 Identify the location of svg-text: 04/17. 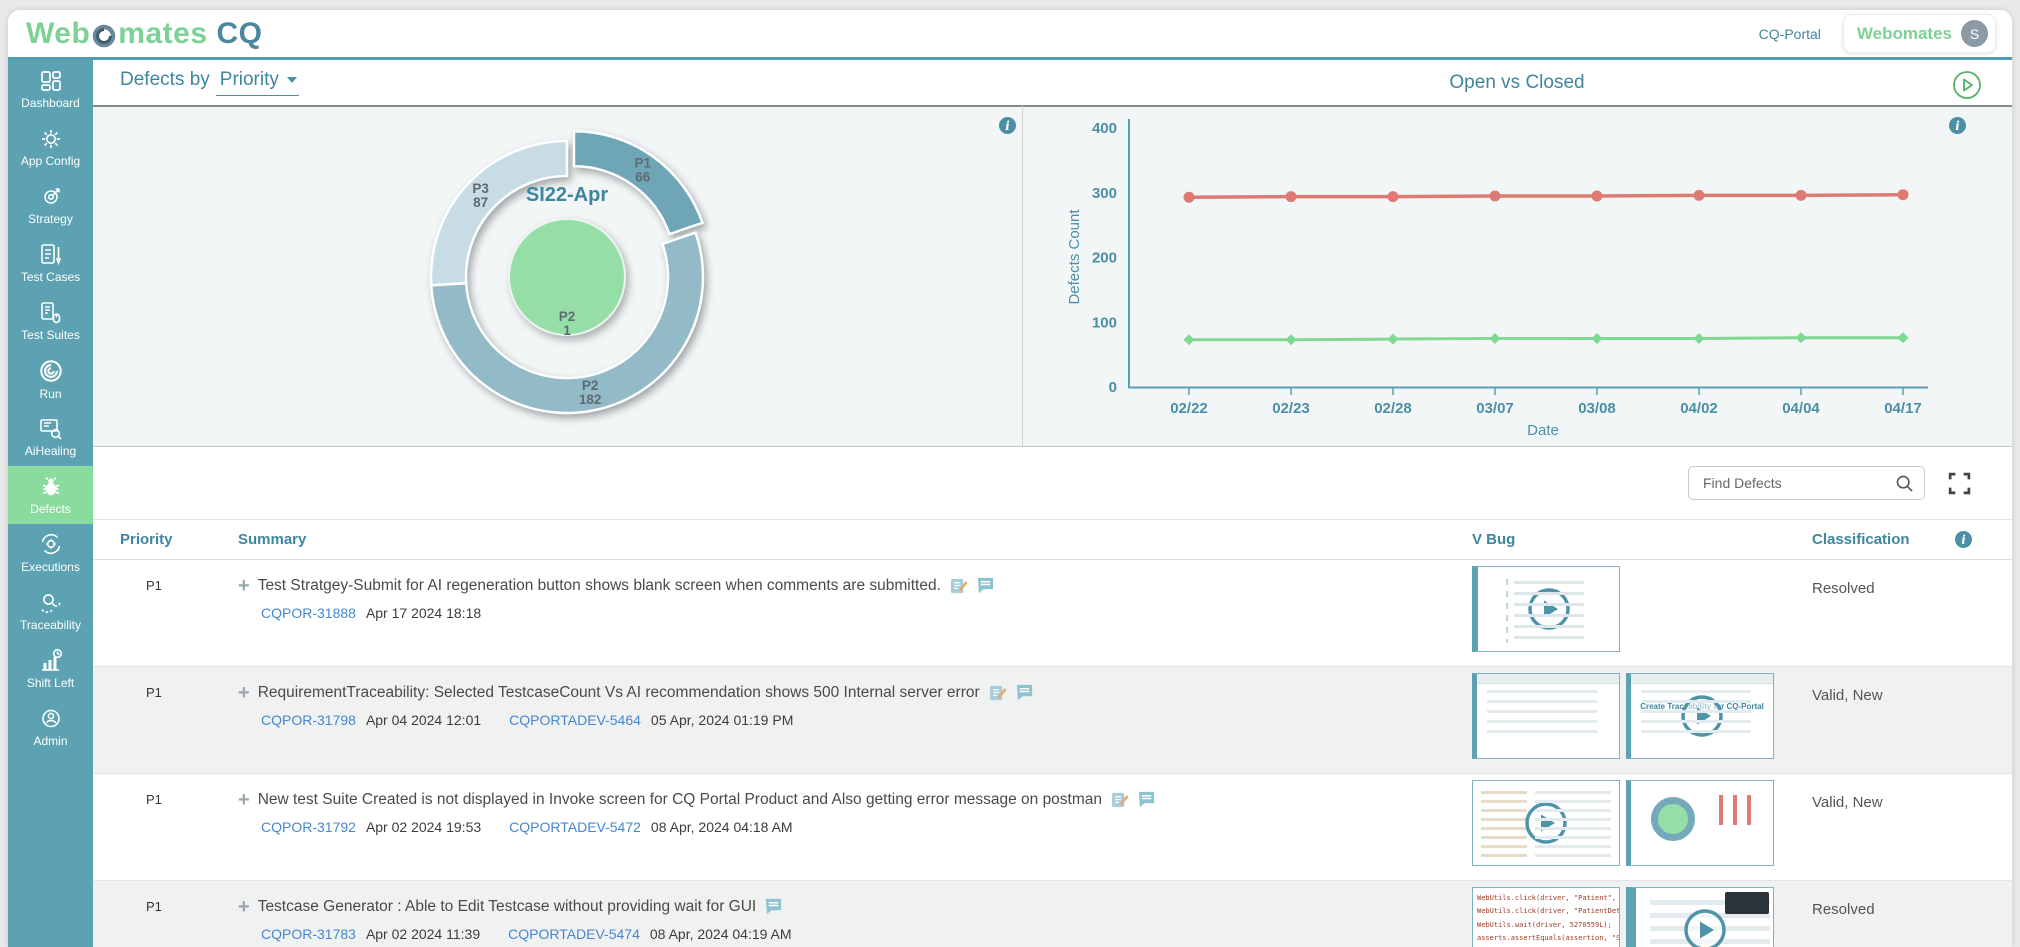
(1903, 408).